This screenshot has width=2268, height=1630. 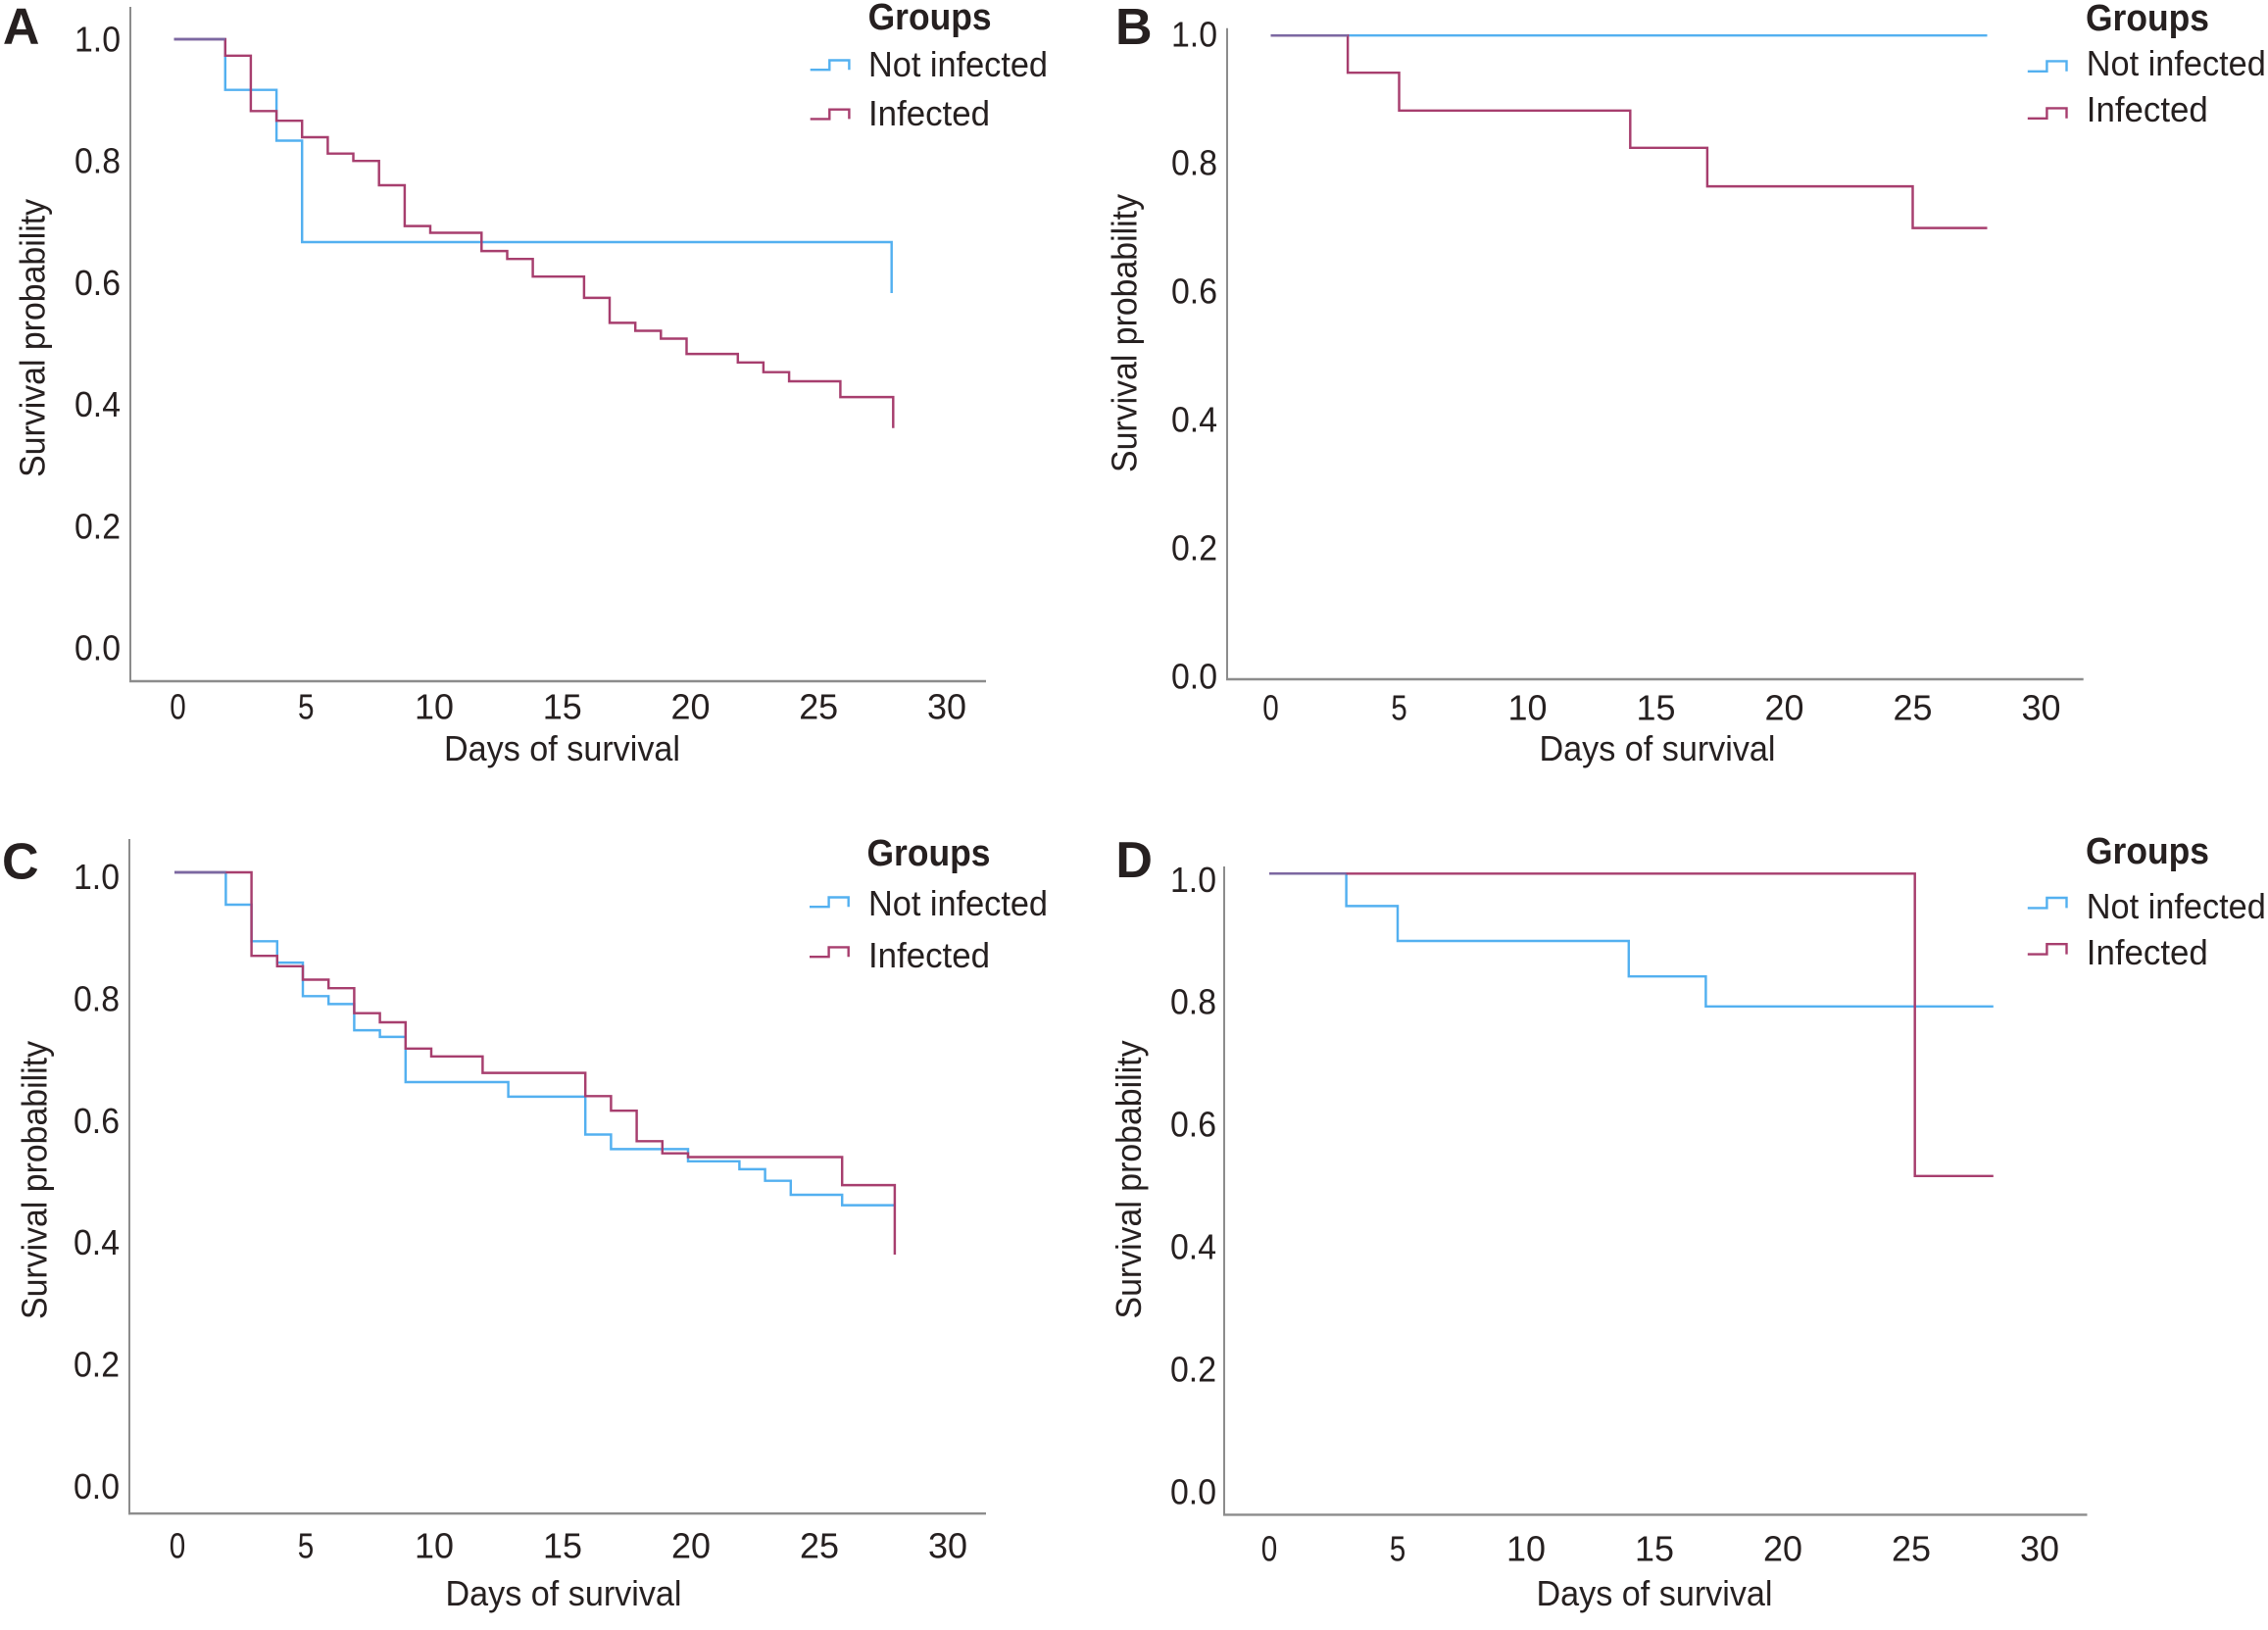 What do you see at coordinates (21, 28) in the screenshot?
I see `svg-text: A` at bounding box center [21, 28].